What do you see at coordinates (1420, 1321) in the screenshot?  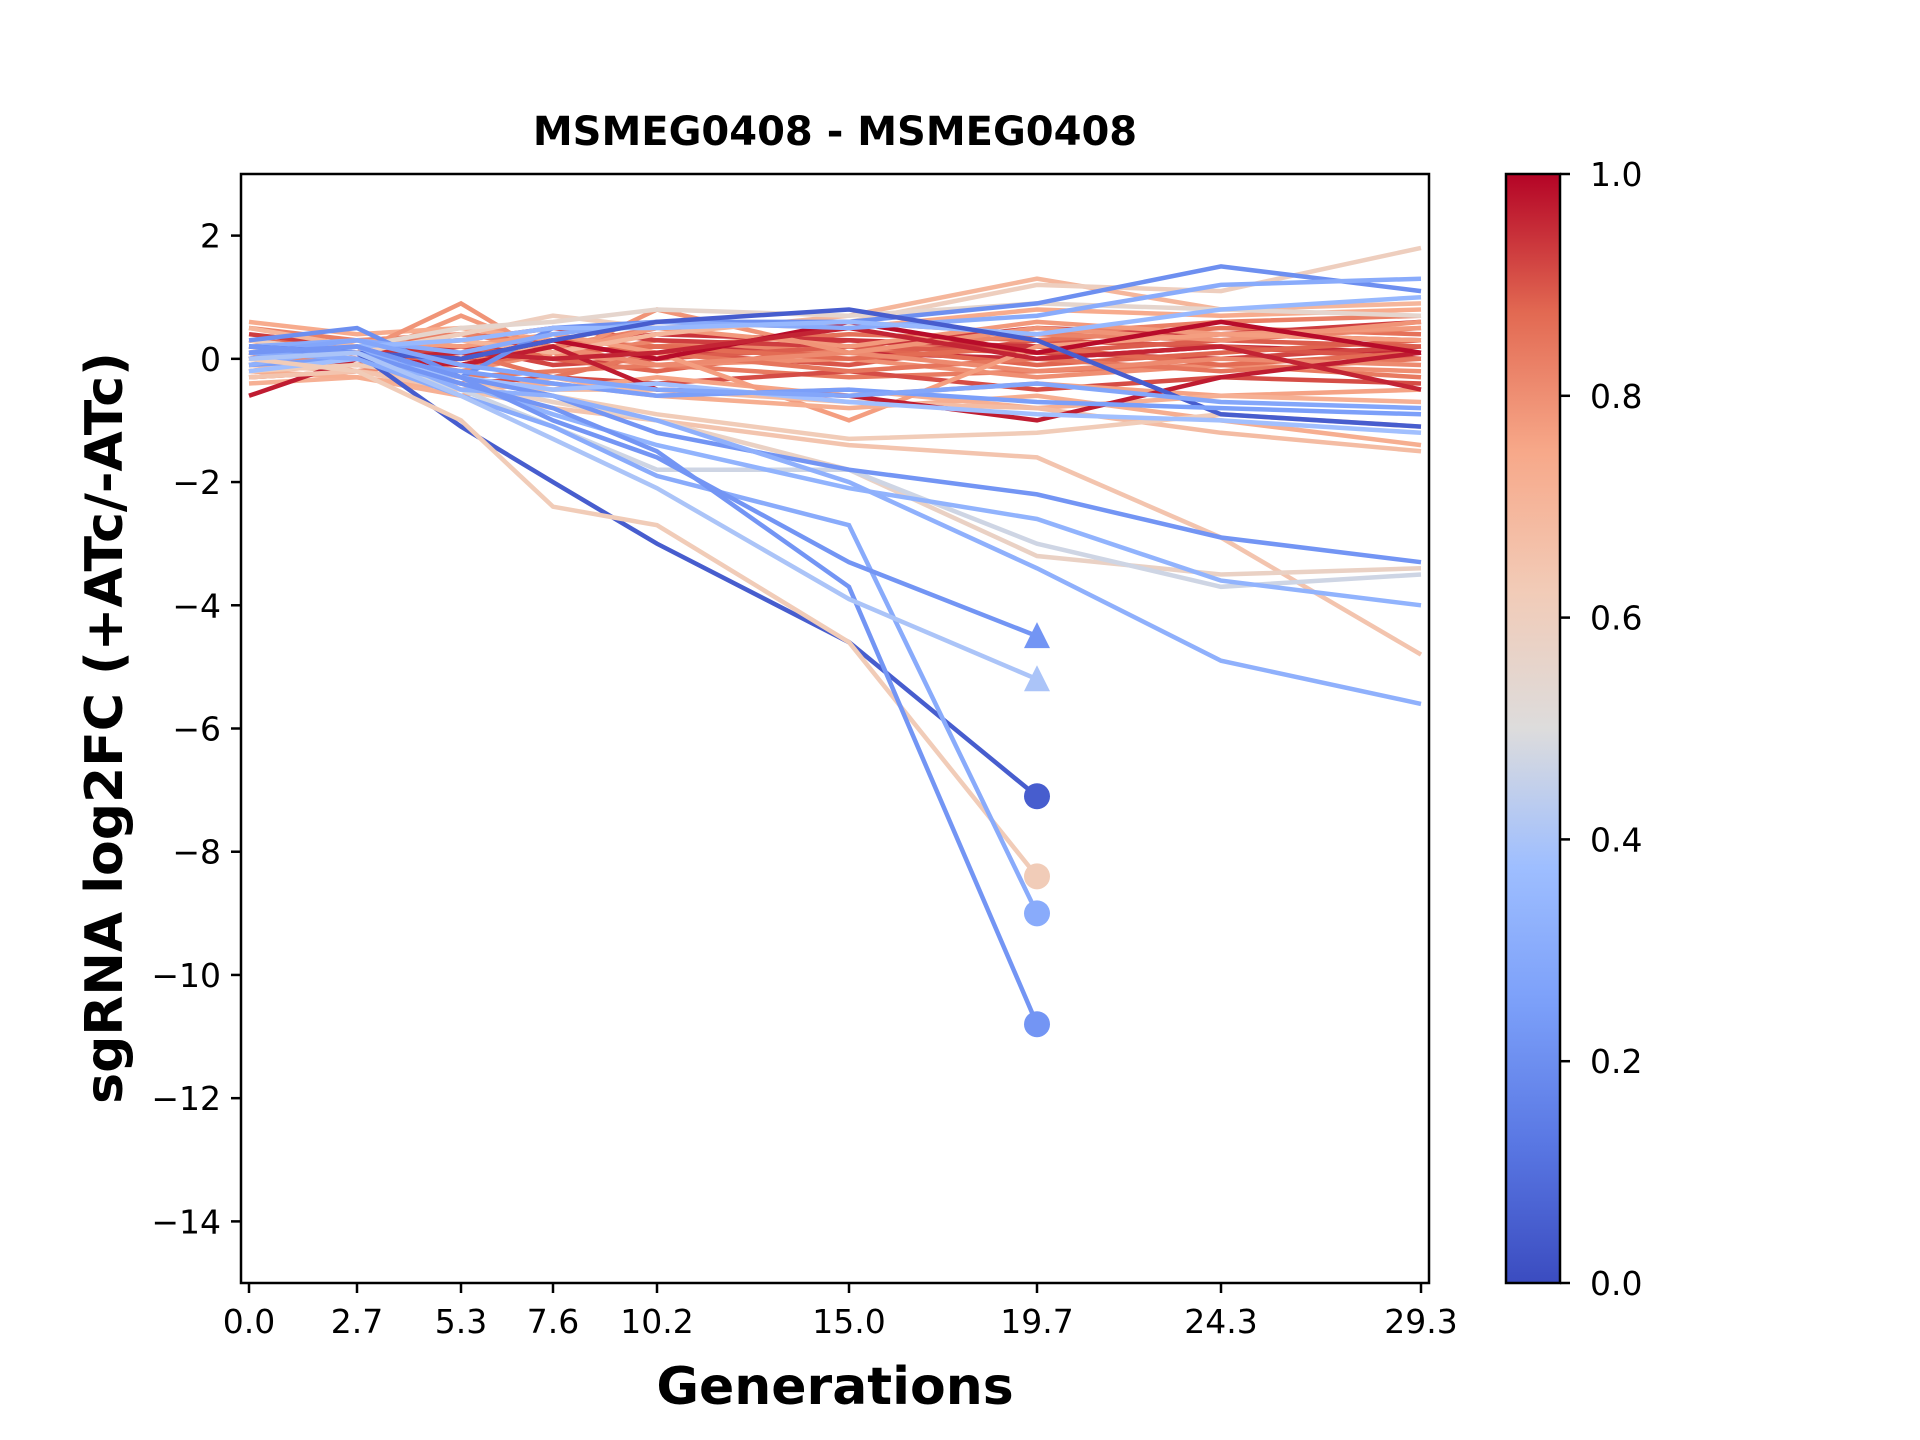 I see `x-tick-label: 29.3` at bounding box center [1420, 1321].